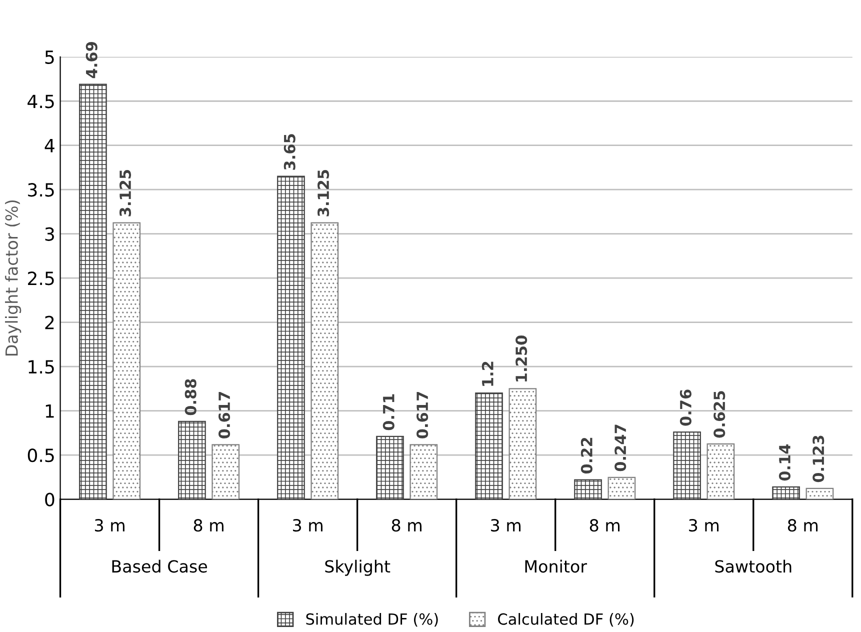 This screenshot has width=861, height=632. Describe the element at coordinates (49, 499) in the screenshot. I see `y-tick-label: 0` at that location.